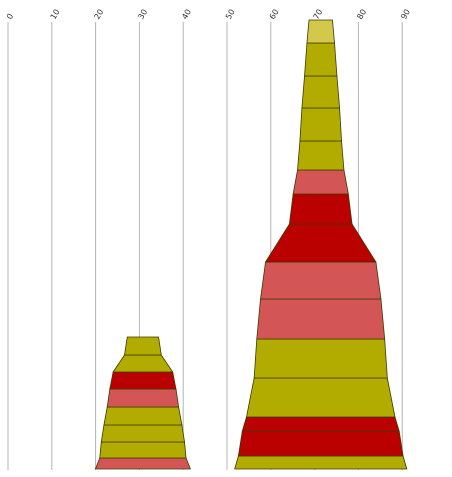  I want to click on x-tick-label: 60, so click(274, 14).